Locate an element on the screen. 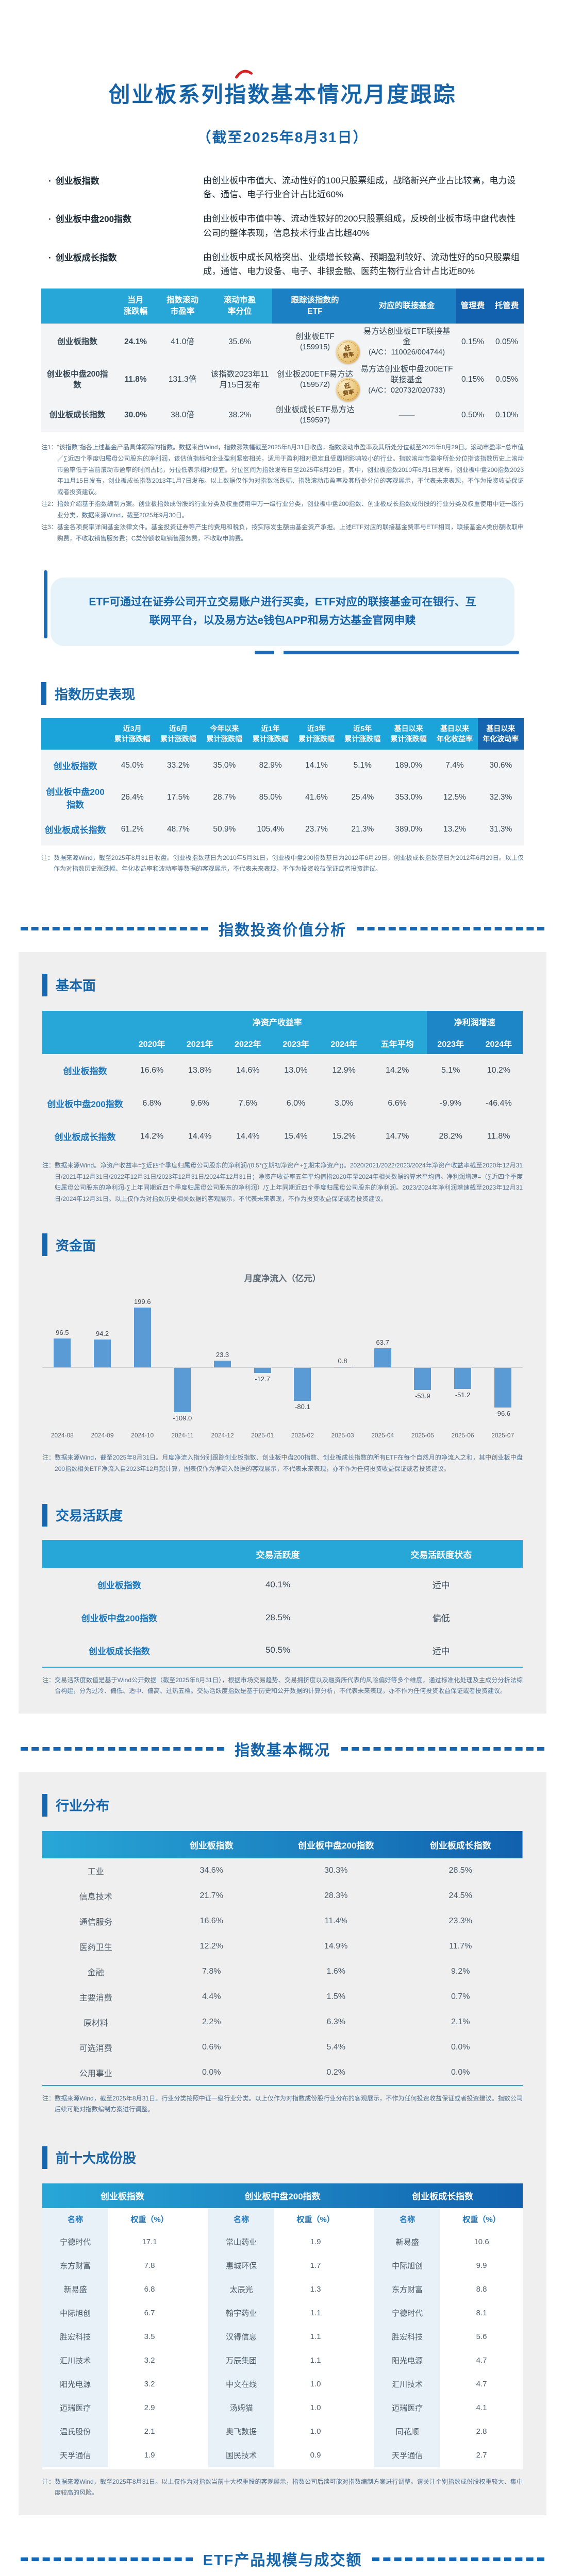 Image resolution: width=565 pixels, height=2576 pixels. bar-value-label: -80.1 is located at coordinates (303, 1406).